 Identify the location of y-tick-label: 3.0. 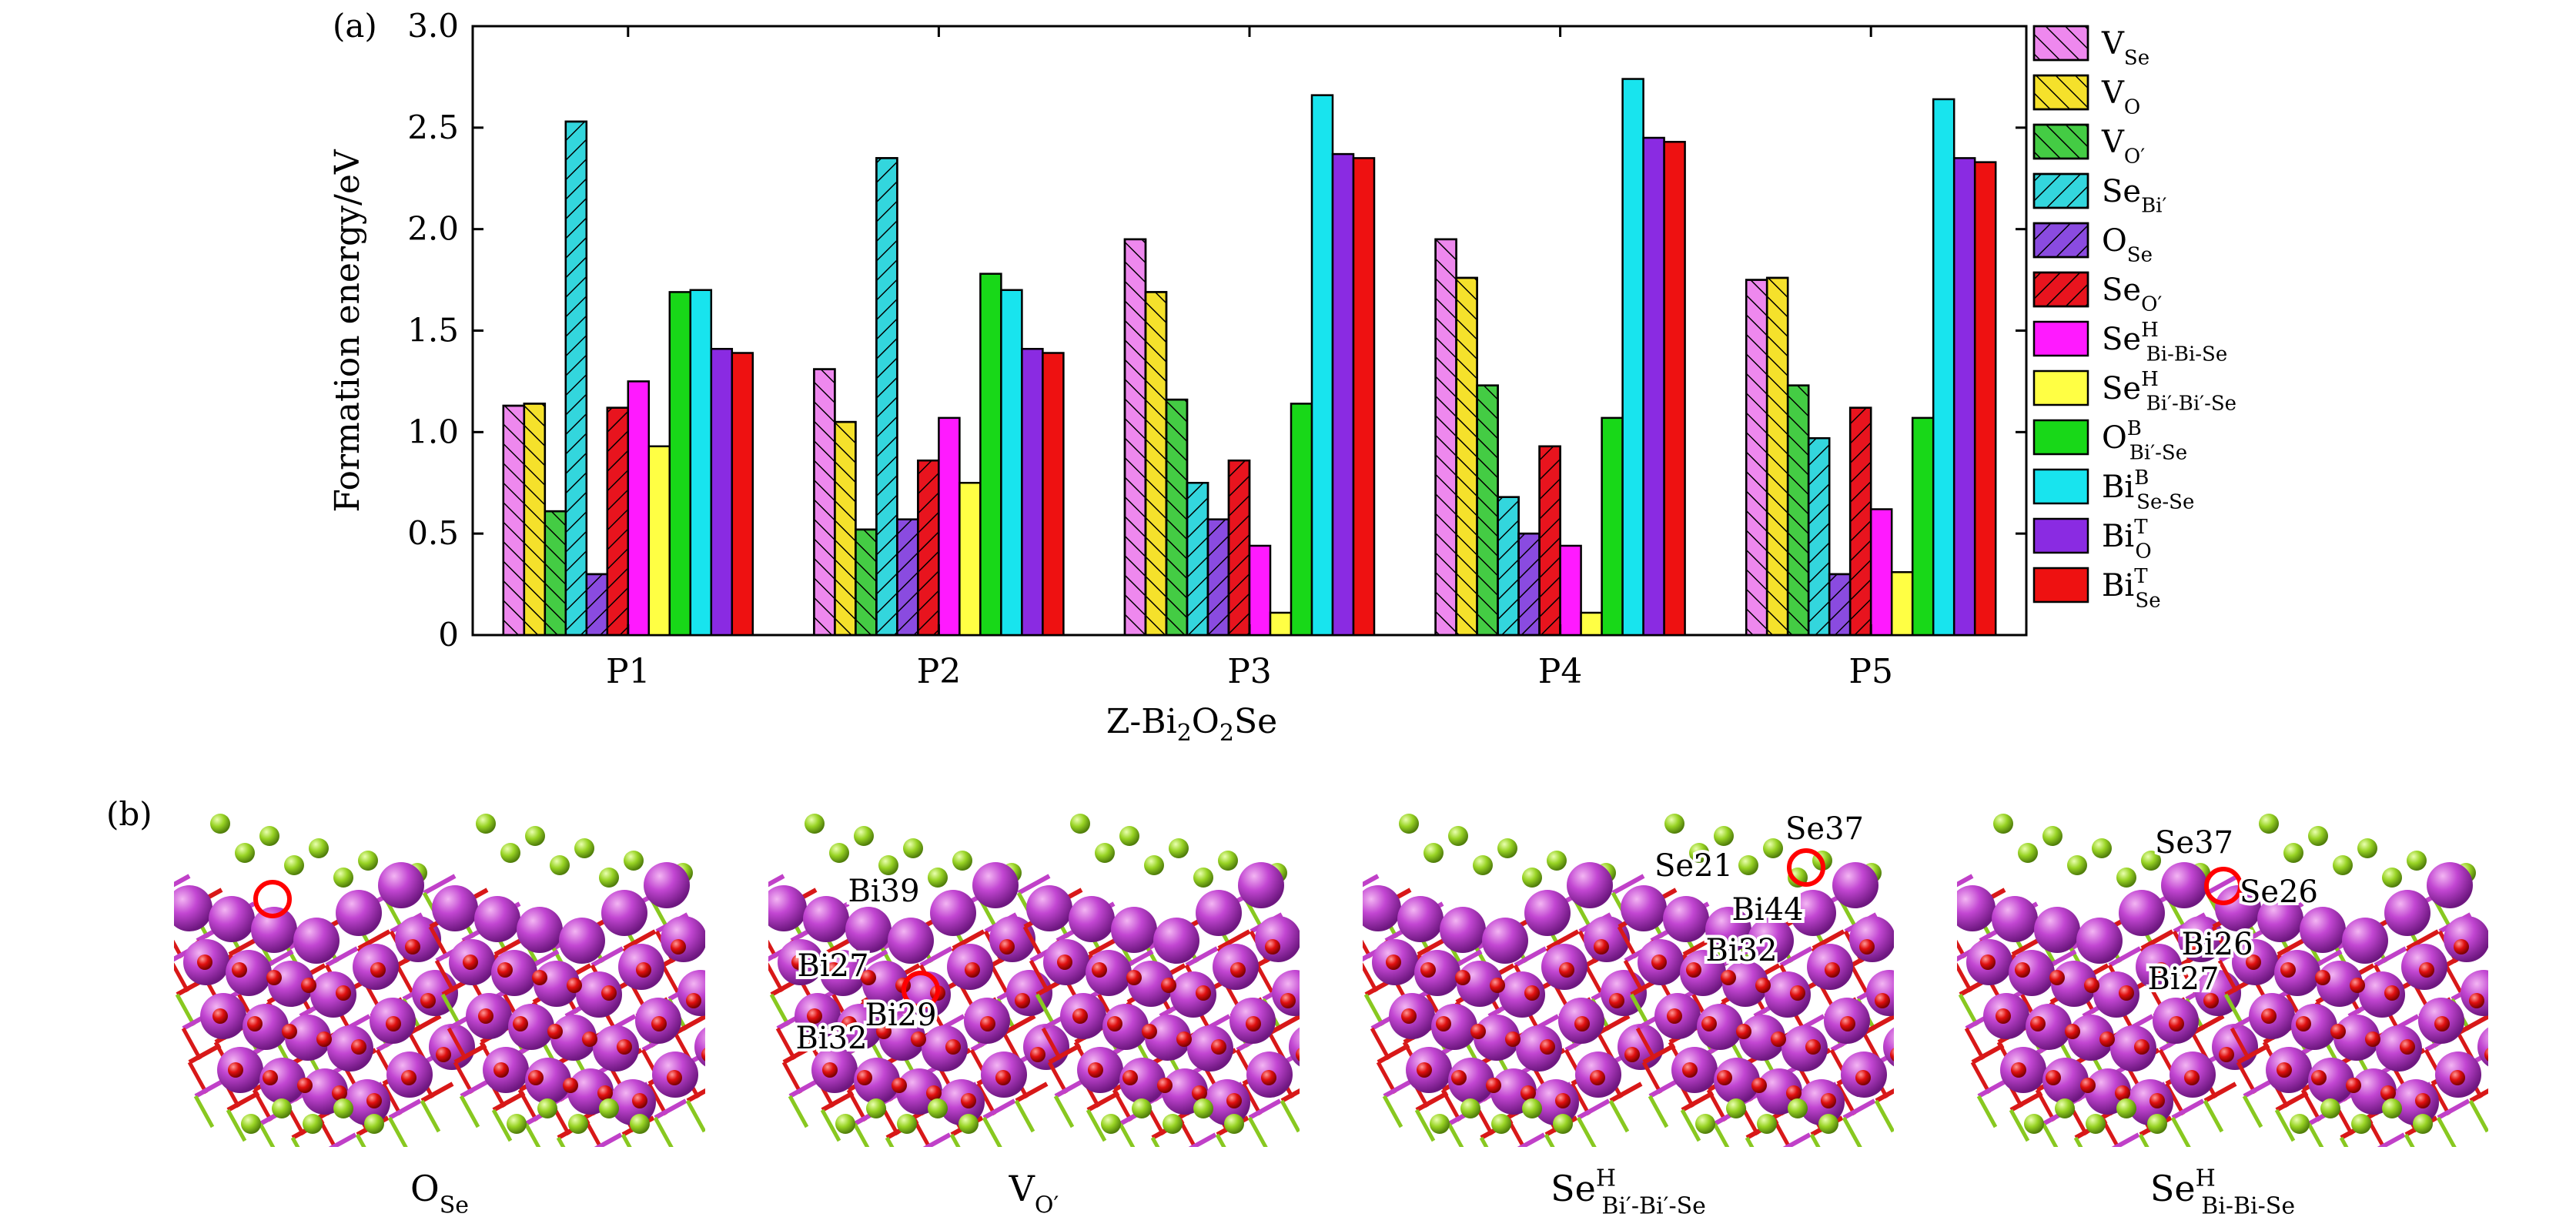
(433, 26).